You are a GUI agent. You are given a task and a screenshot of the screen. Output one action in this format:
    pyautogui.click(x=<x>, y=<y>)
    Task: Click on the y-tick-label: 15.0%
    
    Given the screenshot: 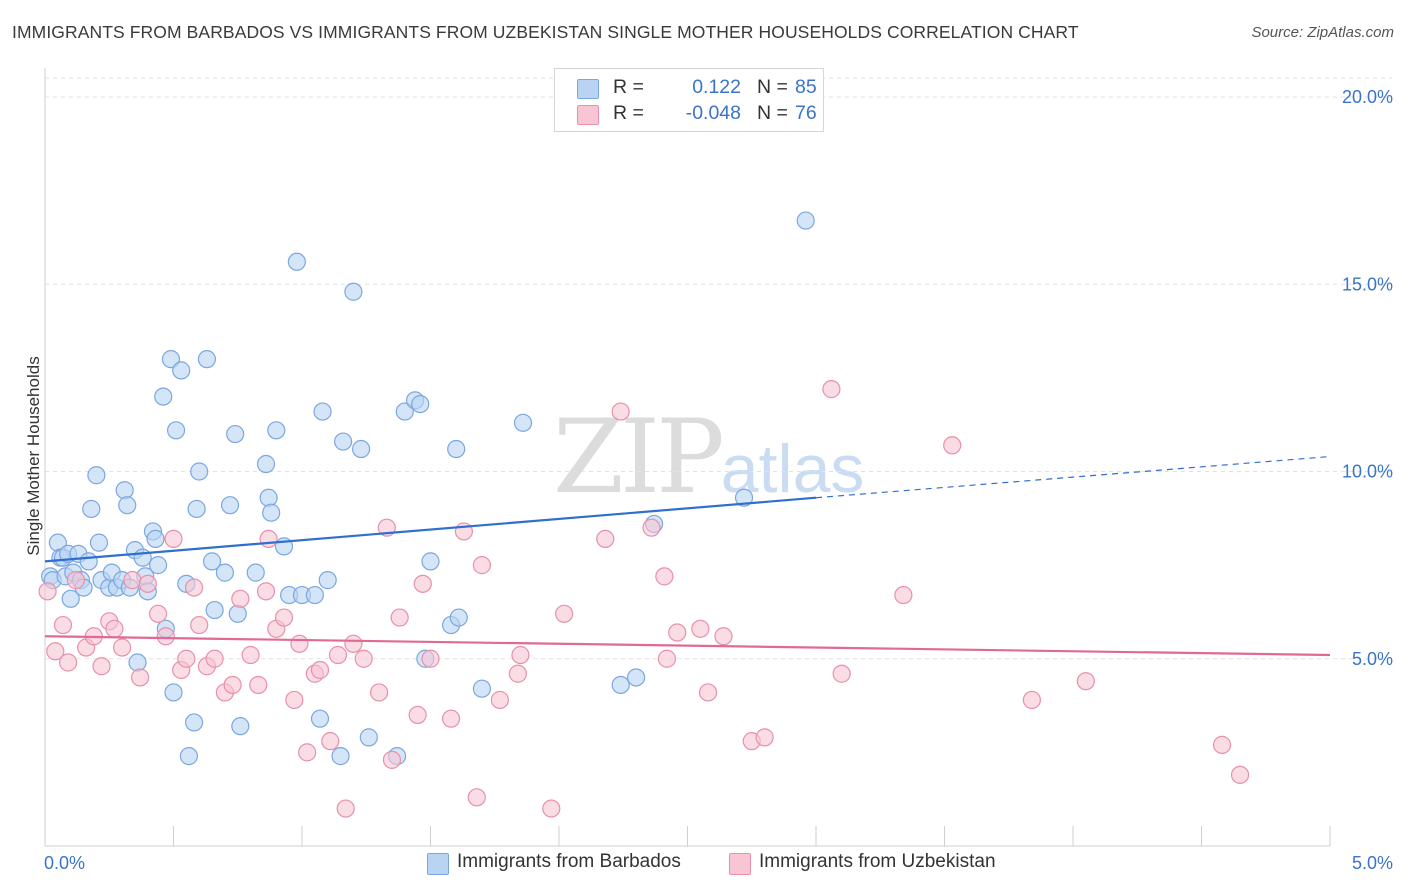 What is the action you would take?
    pyautogui.click(x=1367, y=284)
    